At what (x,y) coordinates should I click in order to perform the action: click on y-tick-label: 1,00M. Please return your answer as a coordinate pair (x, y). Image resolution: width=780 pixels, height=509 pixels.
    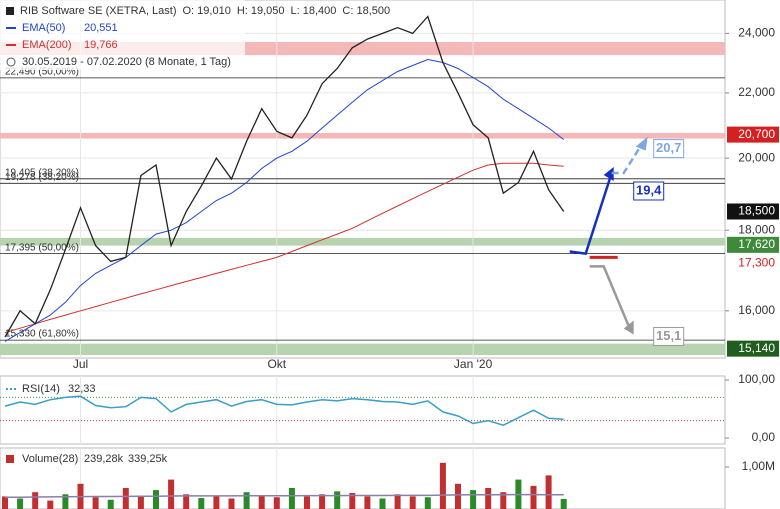
    Looking at the image, I should click on (758, 466).